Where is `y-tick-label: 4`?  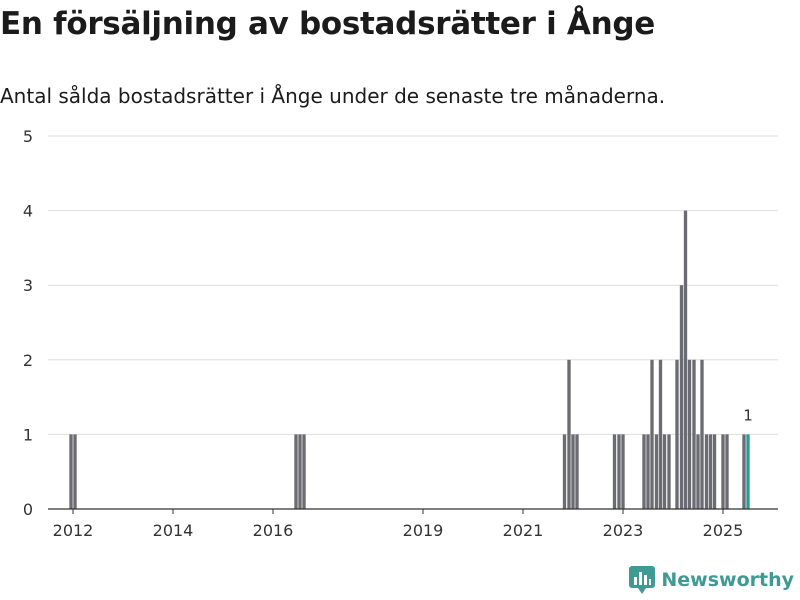 y-tick-label: 4 is located at coordinates (28, 211).